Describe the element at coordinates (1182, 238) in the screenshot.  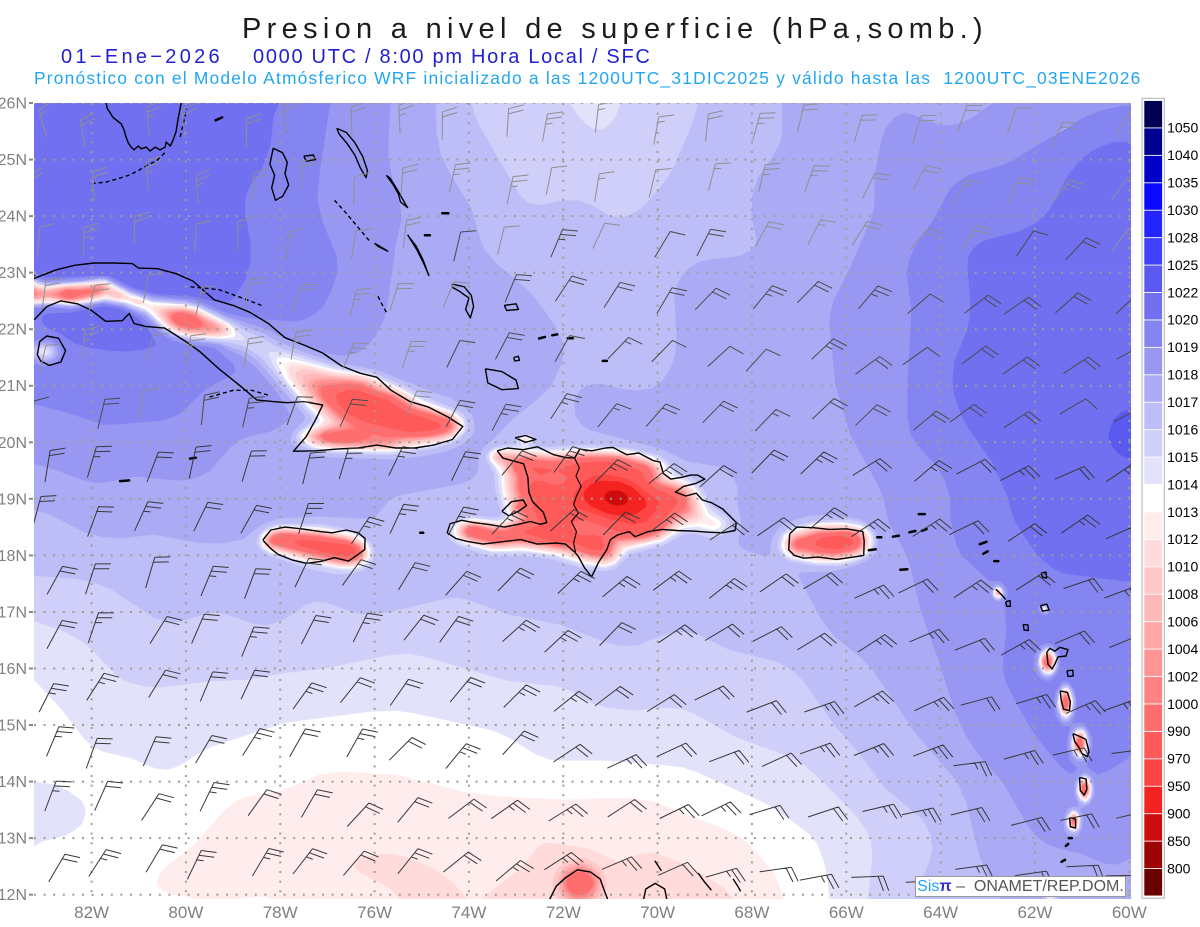
I see `svg-text: 1028` at that location.